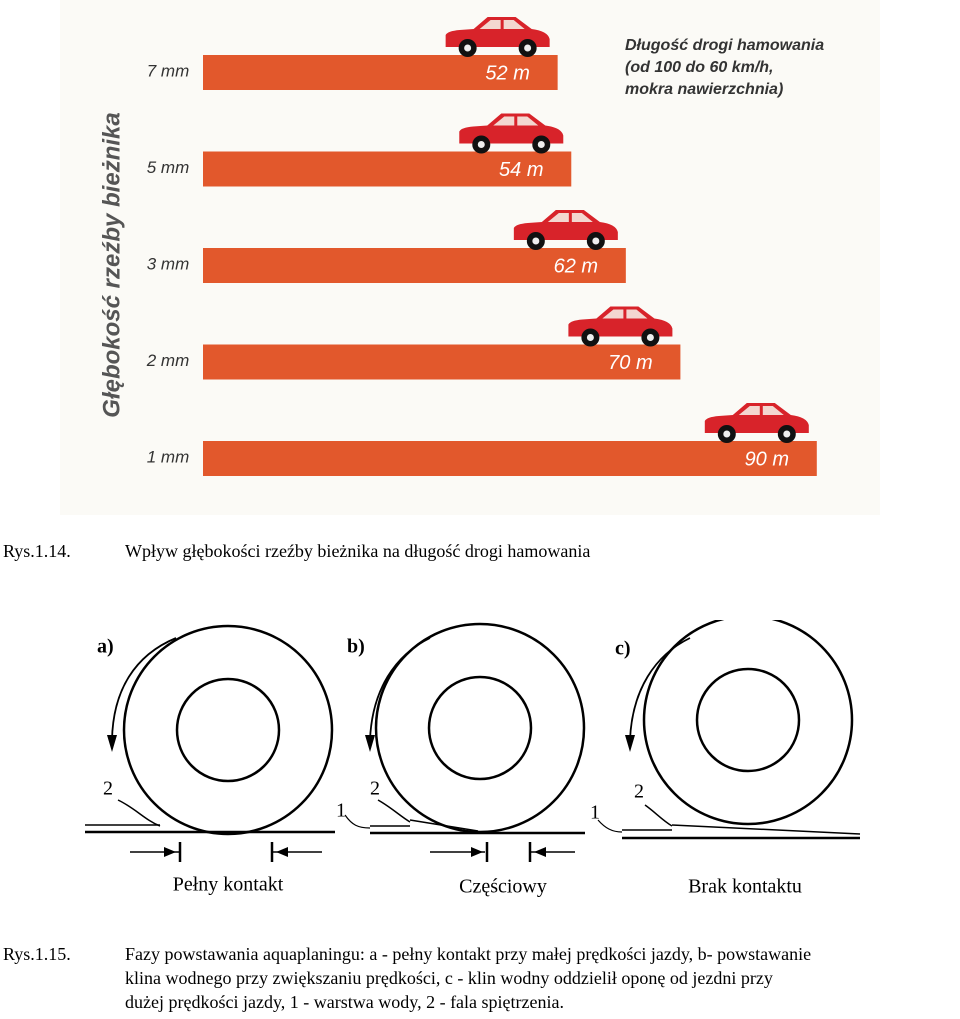  I want to click on tire-c, so click(729, 730).